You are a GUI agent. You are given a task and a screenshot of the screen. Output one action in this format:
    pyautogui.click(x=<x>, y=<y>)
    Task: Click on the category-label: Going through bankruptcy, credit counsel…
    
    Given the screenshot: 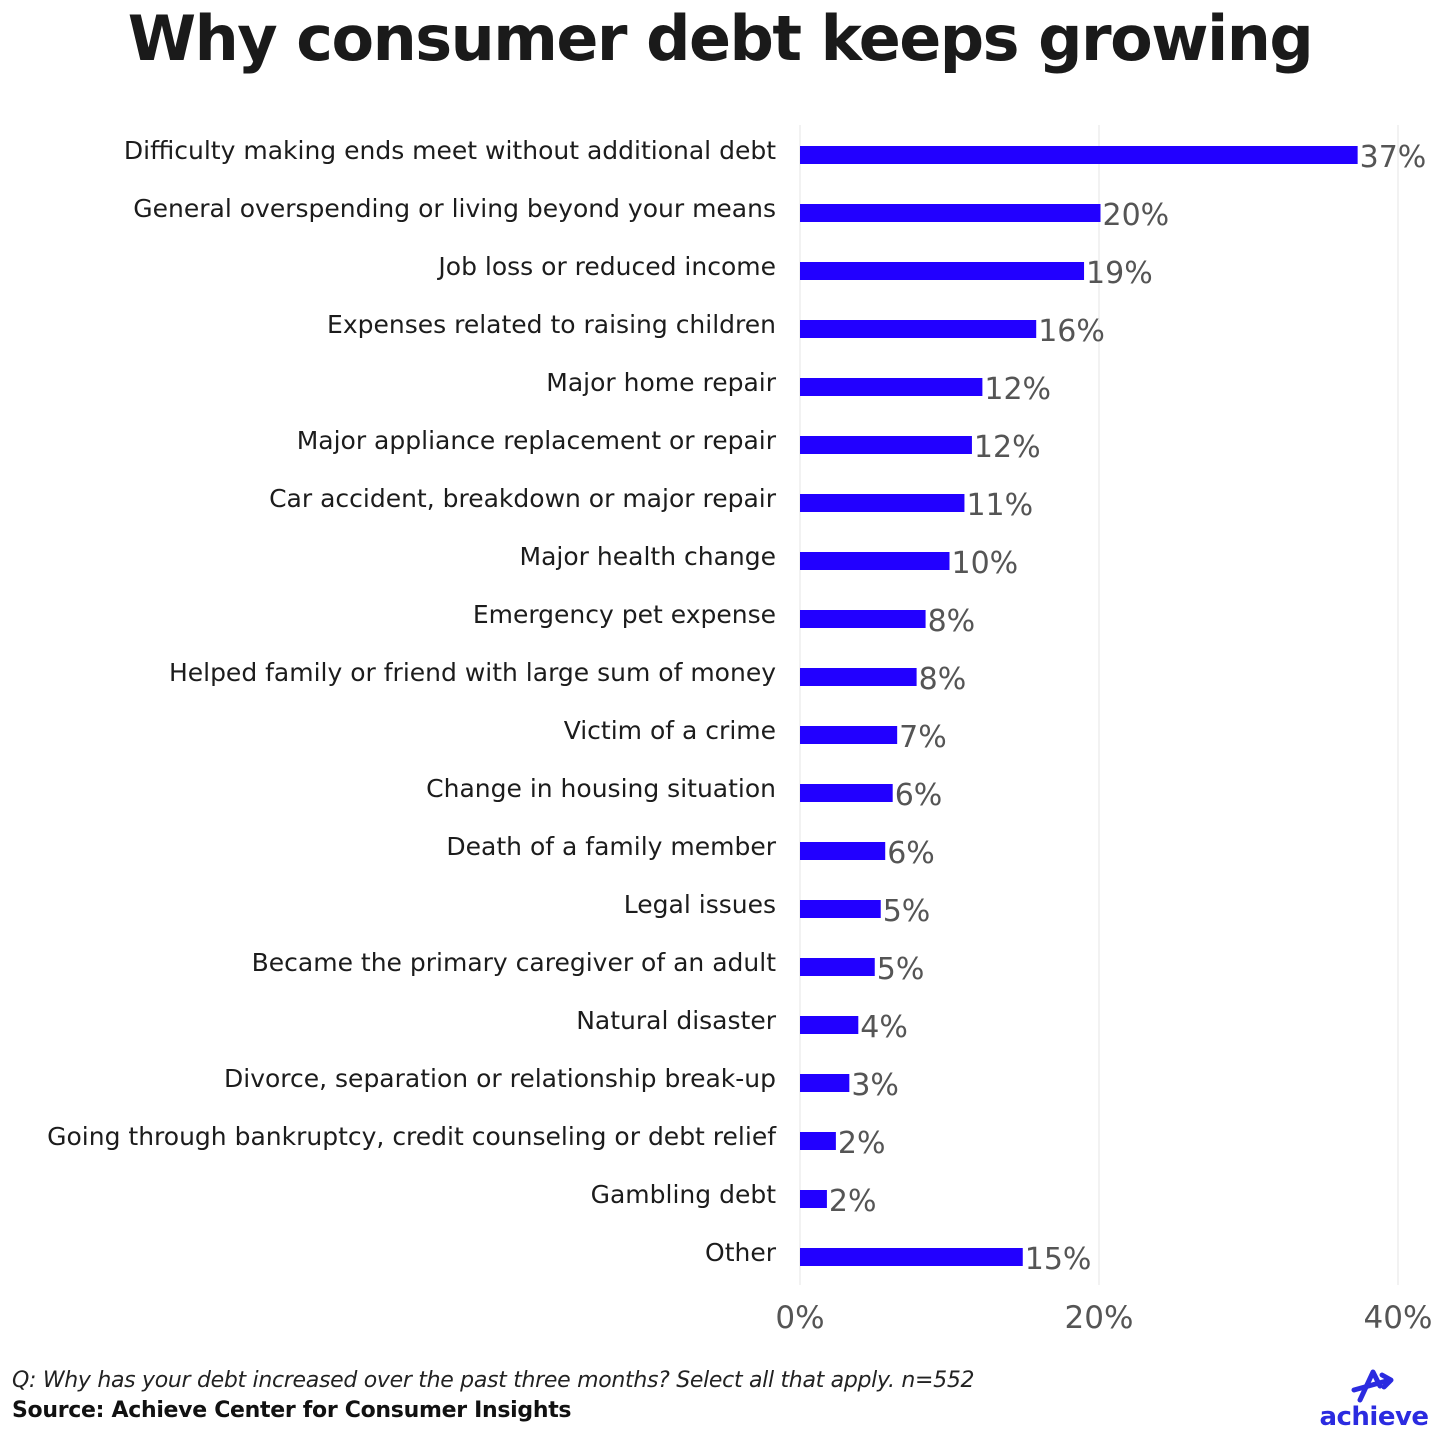 What is the action you would take?
    pyautogui.click(x=412, y=1136)
    